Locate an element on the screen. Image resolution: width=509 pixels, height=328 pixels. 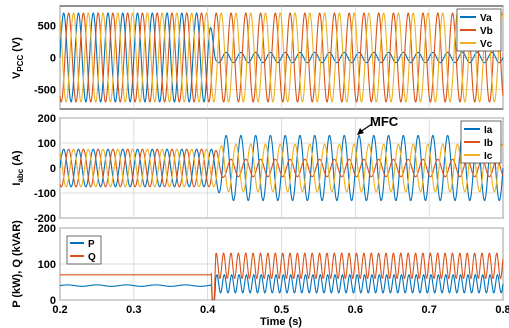
panel-pq-legend: P Q is located at coordinates (84, 250).